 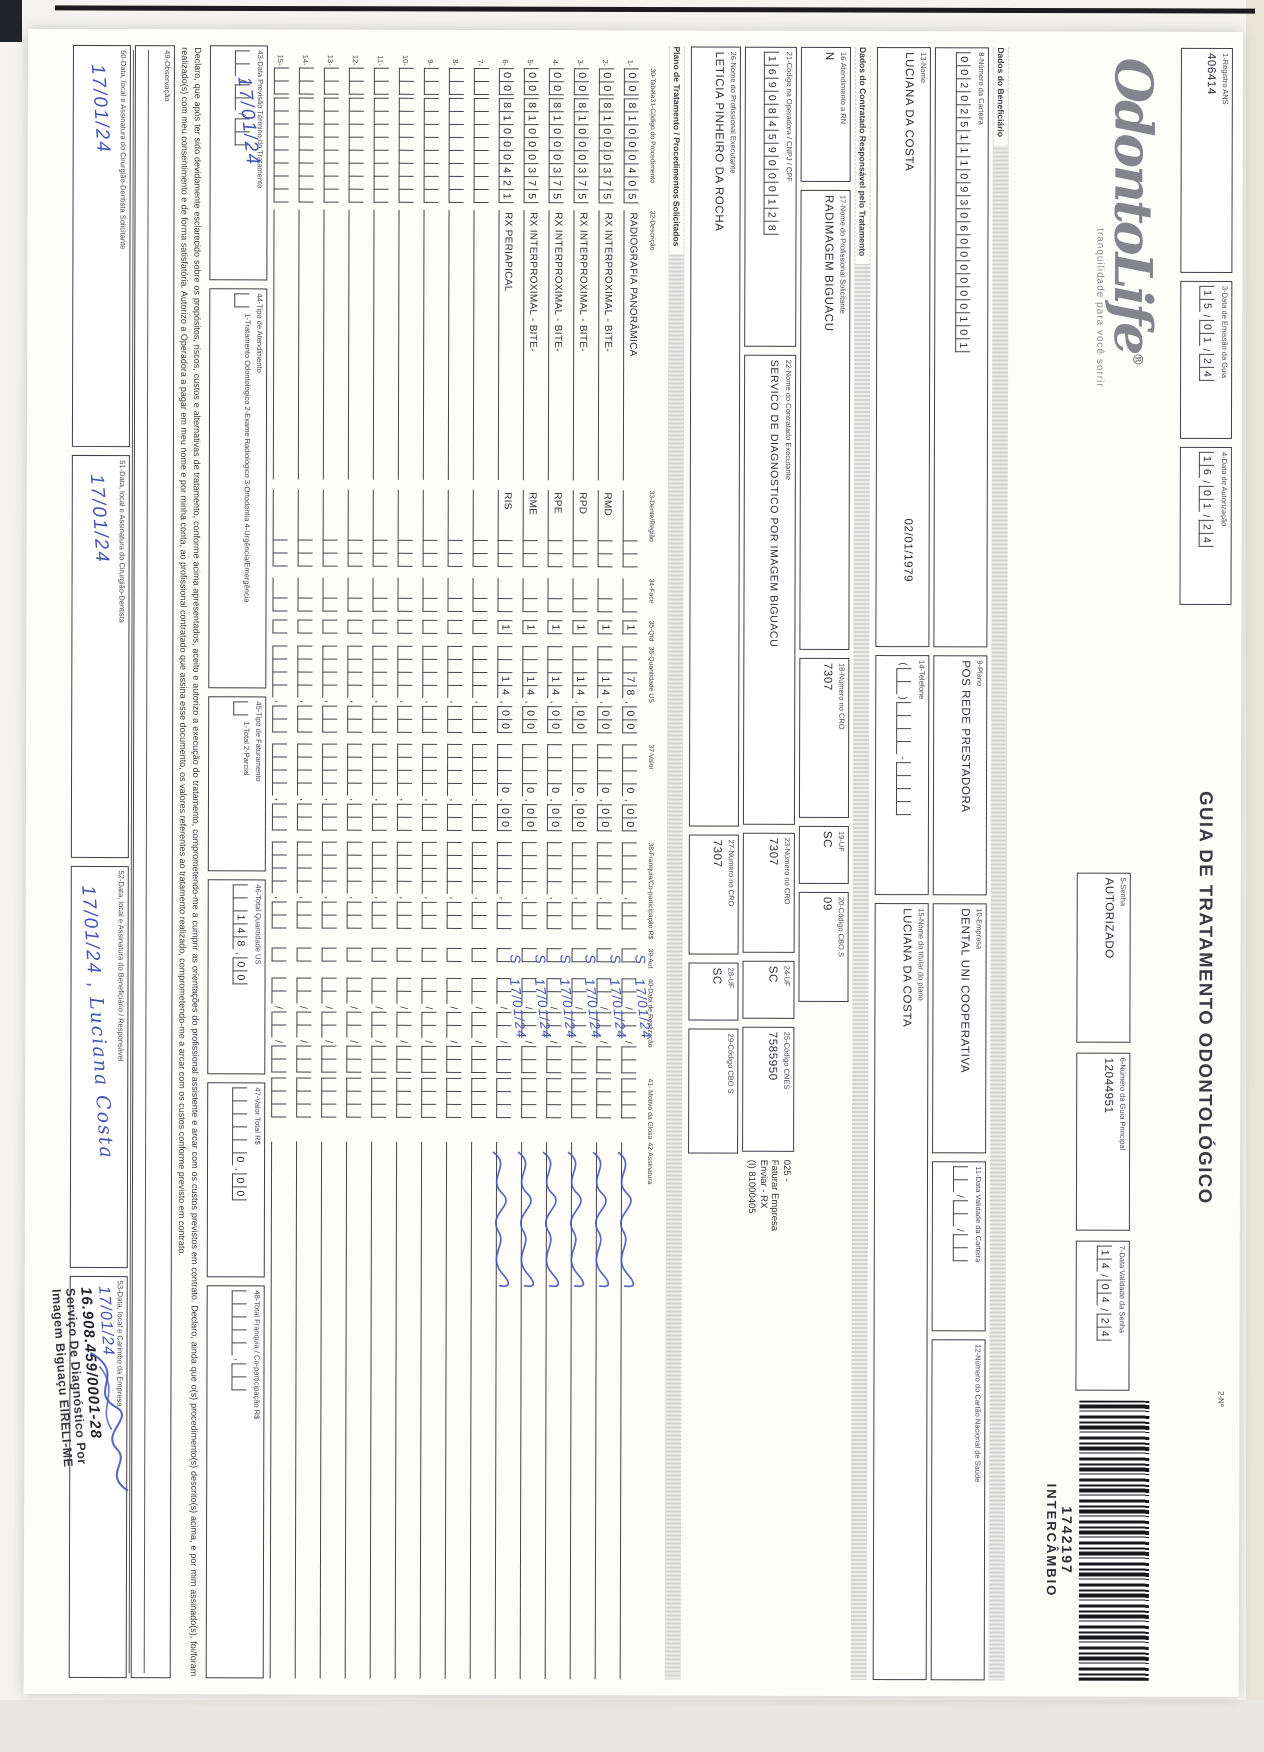 I want to click on handwritten-date: 17/01/24 , Luciana Costa, so click(x=97, y=1022).